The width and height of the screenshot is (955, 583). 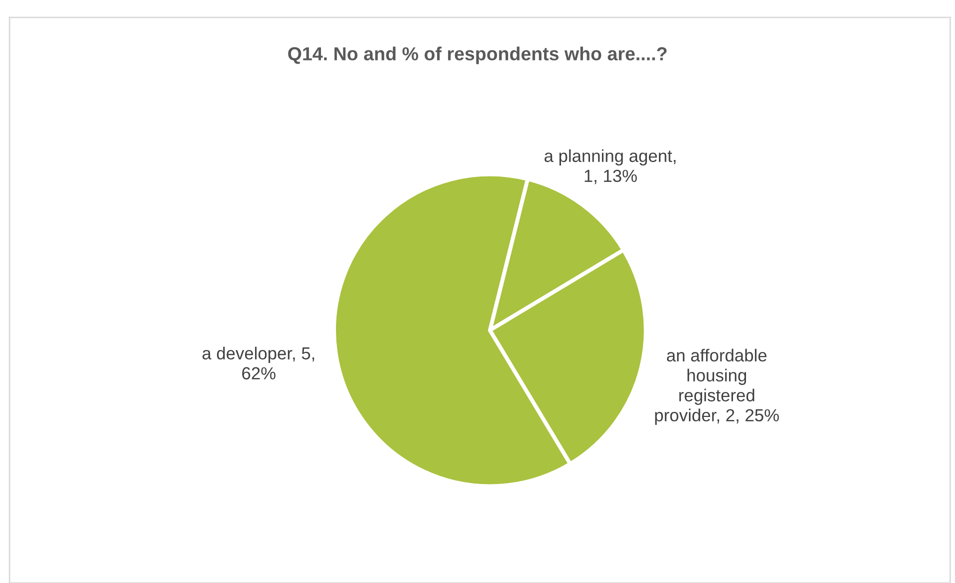 What do you see at coordinates (717, 386) in the screenshot?
I see `slice-label: an affordable housing registered provider, 2, 25%` at bounding box center [717, 386].